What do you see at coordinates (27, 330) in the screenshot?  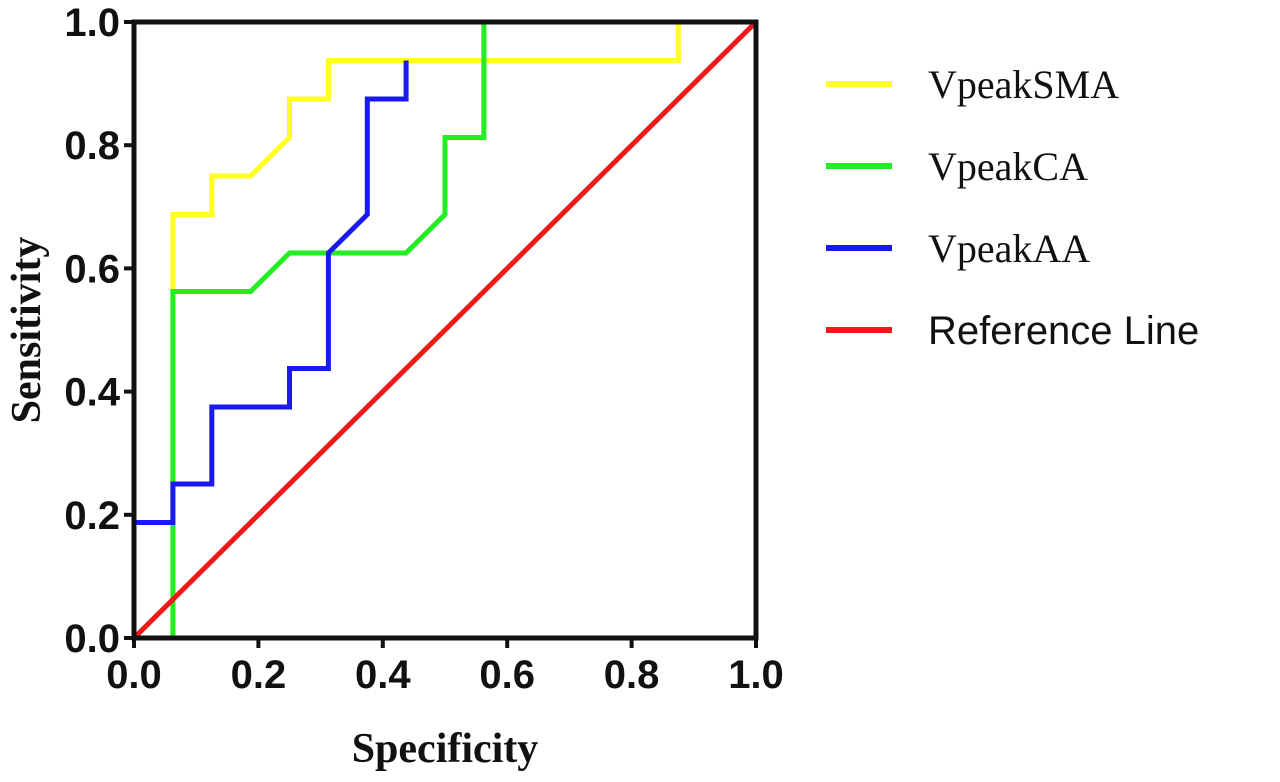 I see `y-axis-title: Sensitivity` at bounding box center [27, 330].